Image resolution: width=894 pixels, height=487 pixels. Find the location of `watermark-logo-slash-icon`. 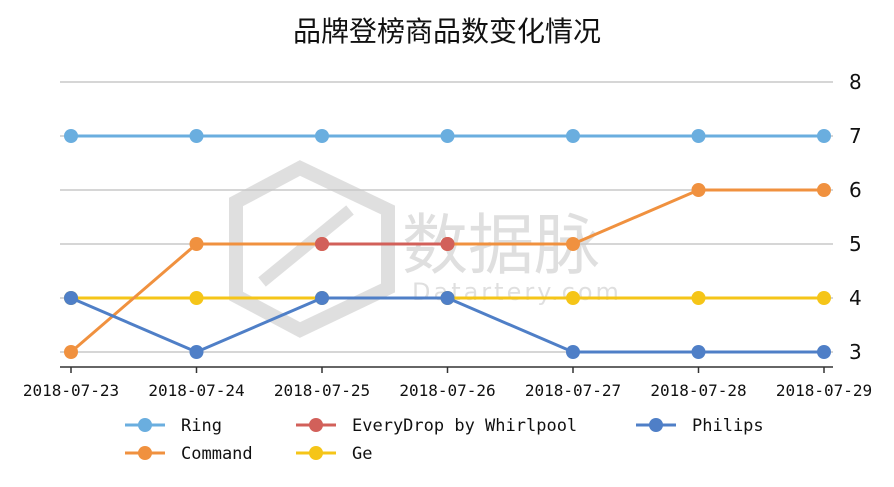

watermark-logo-slash-icon is located at coordinates (306, 246).